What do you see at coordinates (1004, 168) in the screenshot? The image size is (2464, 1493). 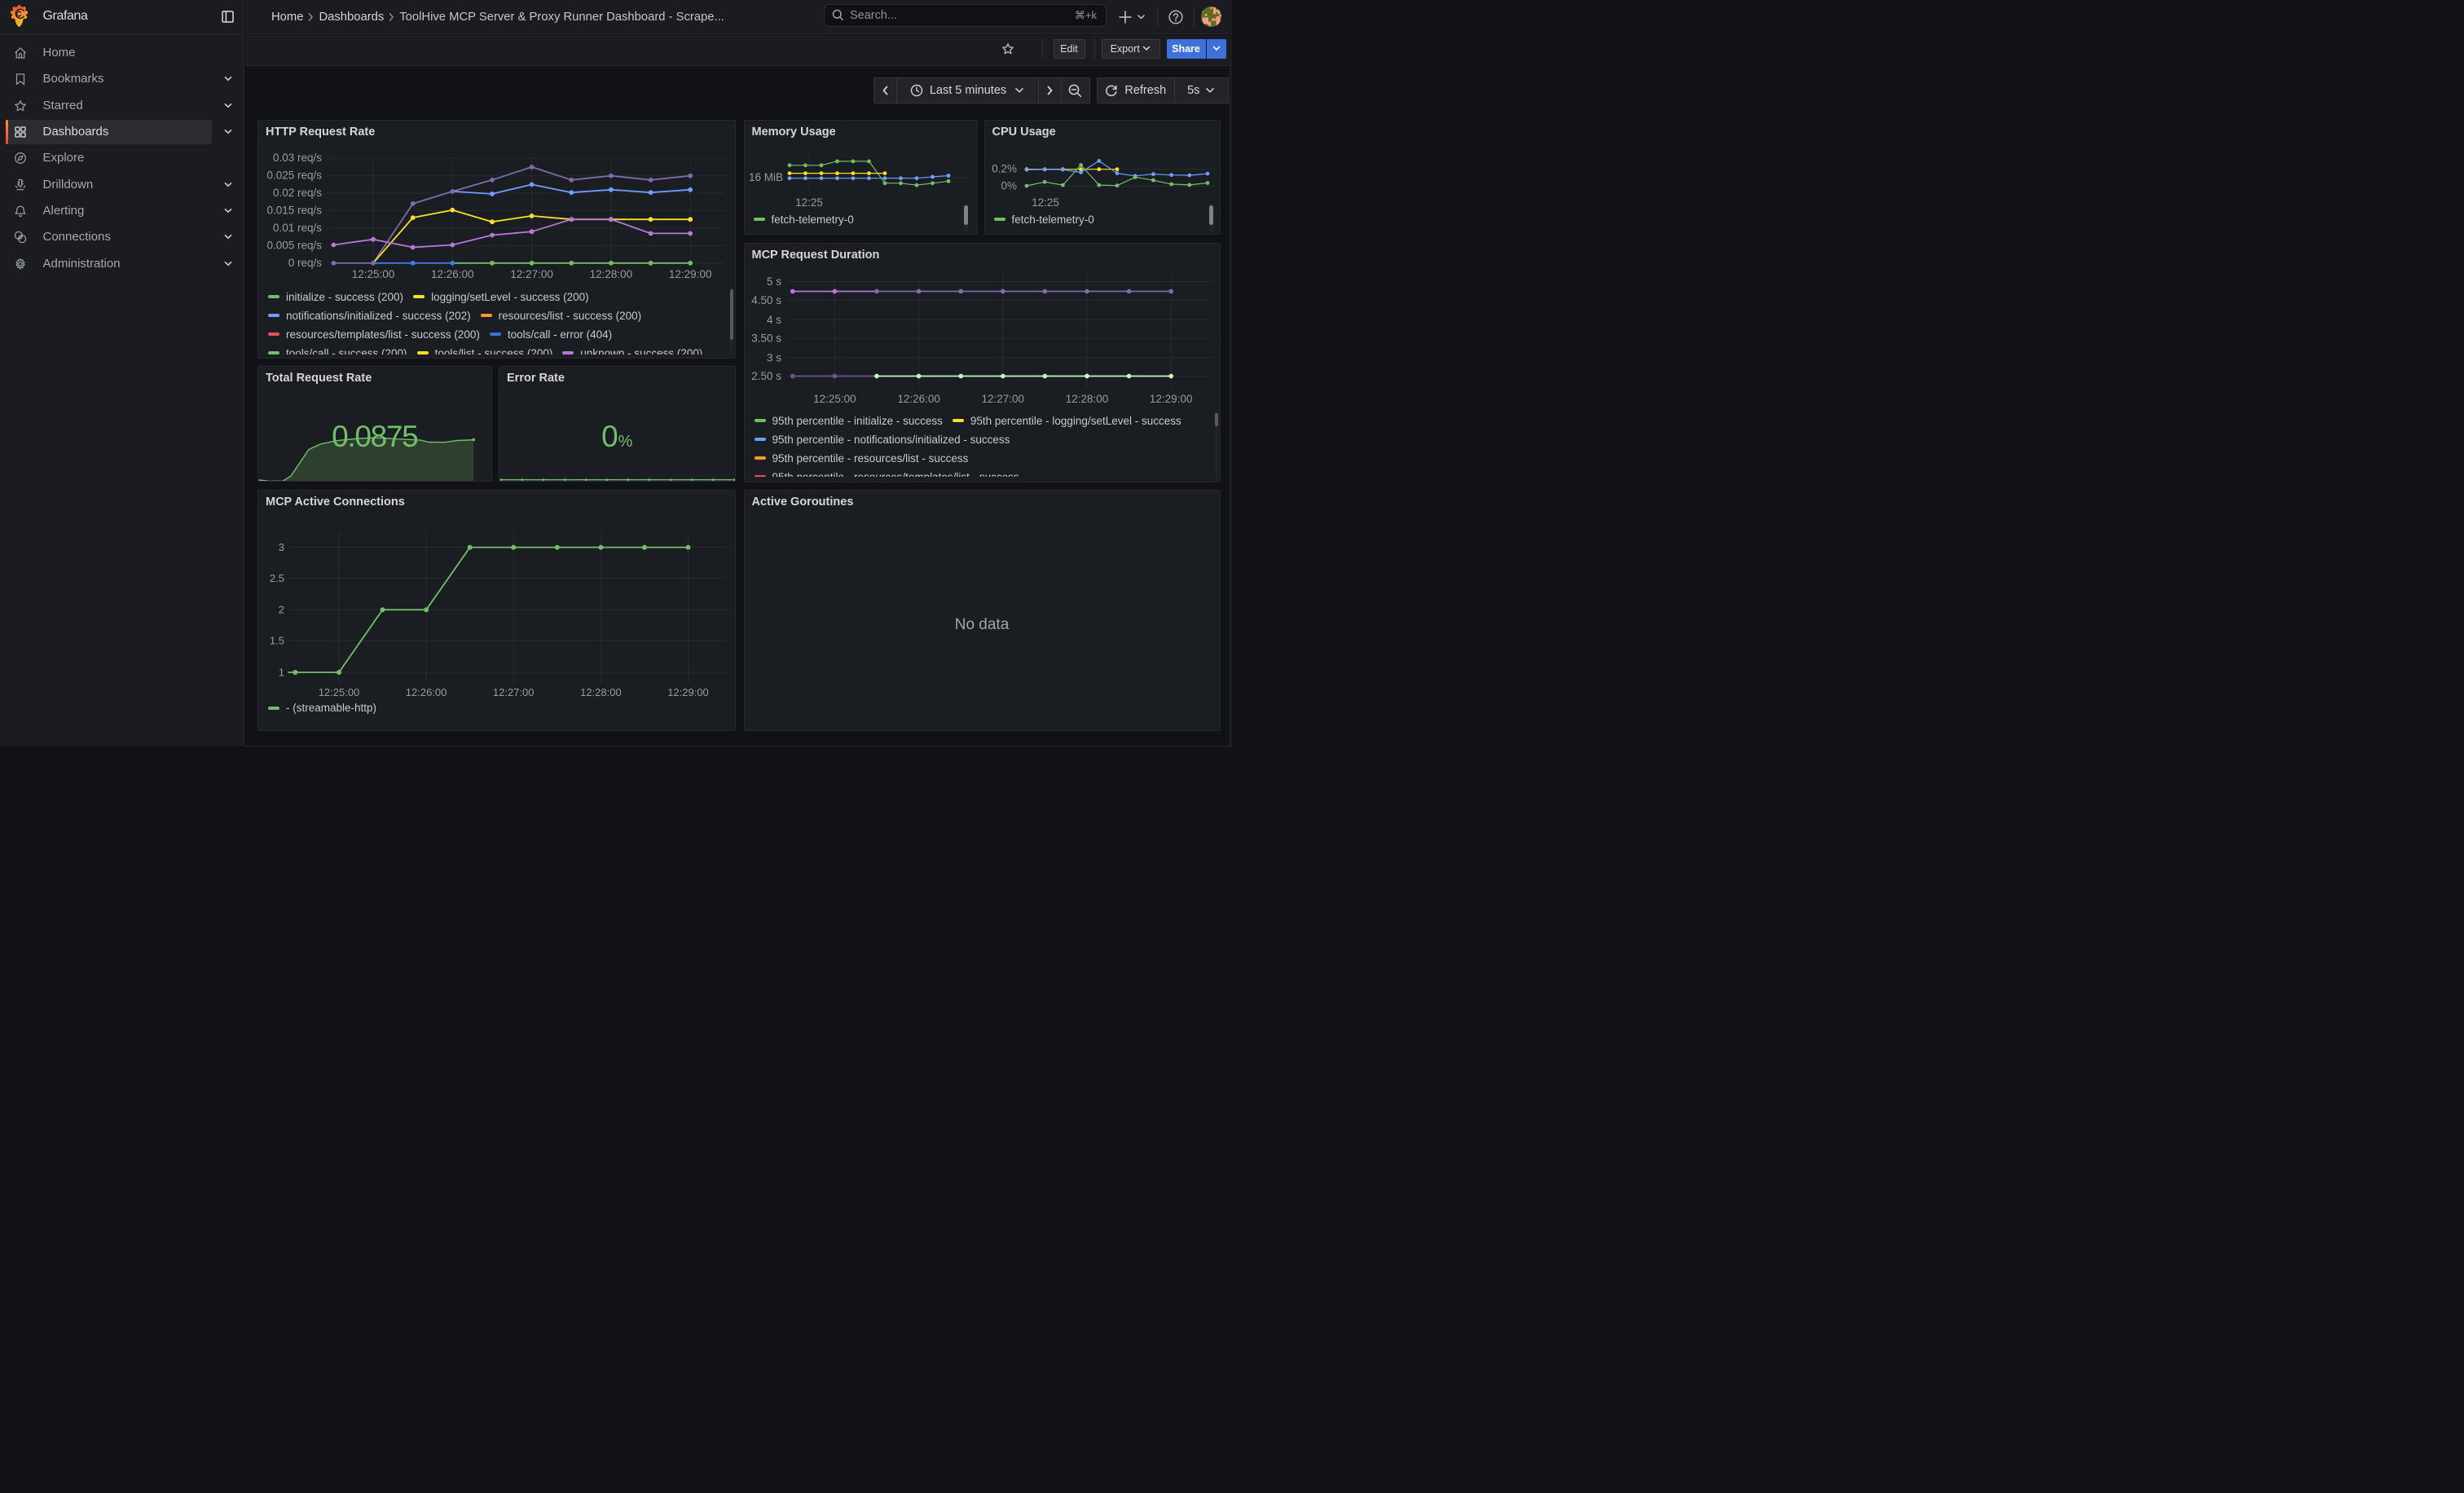 I see `svg-text: 0.2%` at bounding box center [1004, 168].